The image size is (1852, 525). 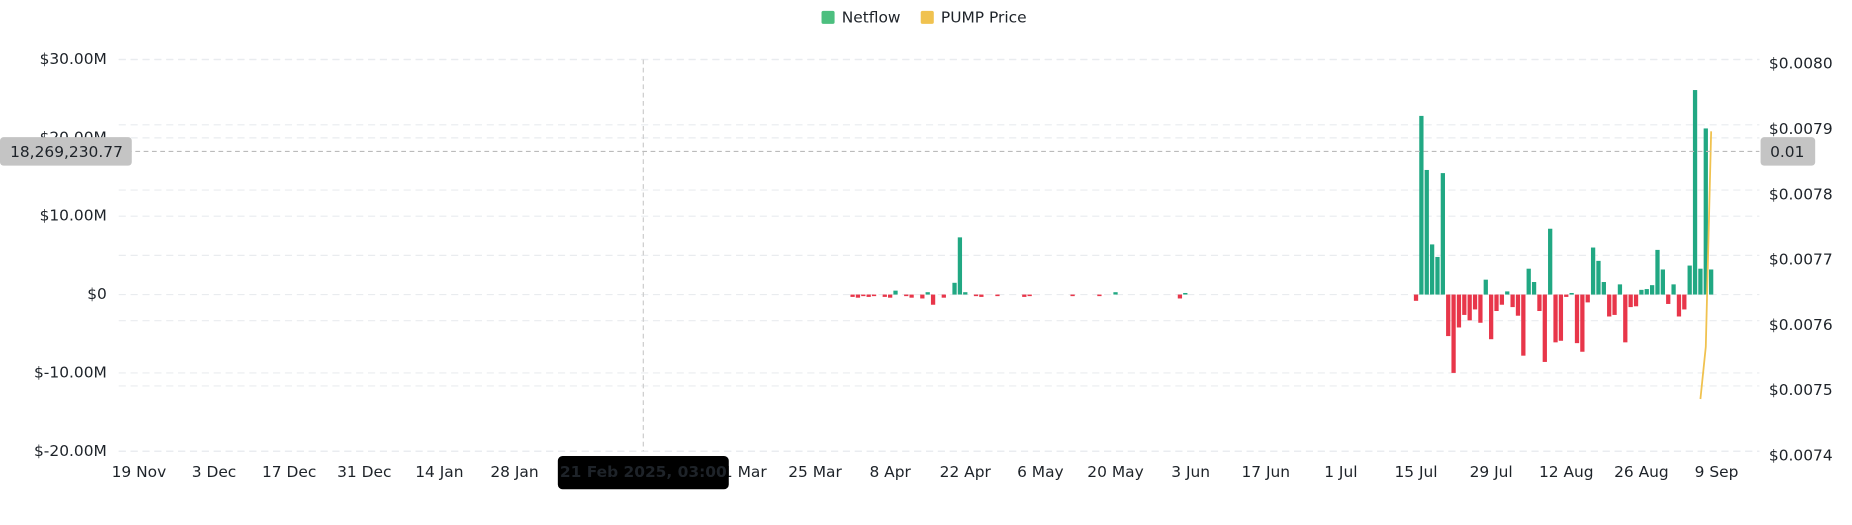 I want to click on legend-label: Netflow, so click(x=871, y=17).